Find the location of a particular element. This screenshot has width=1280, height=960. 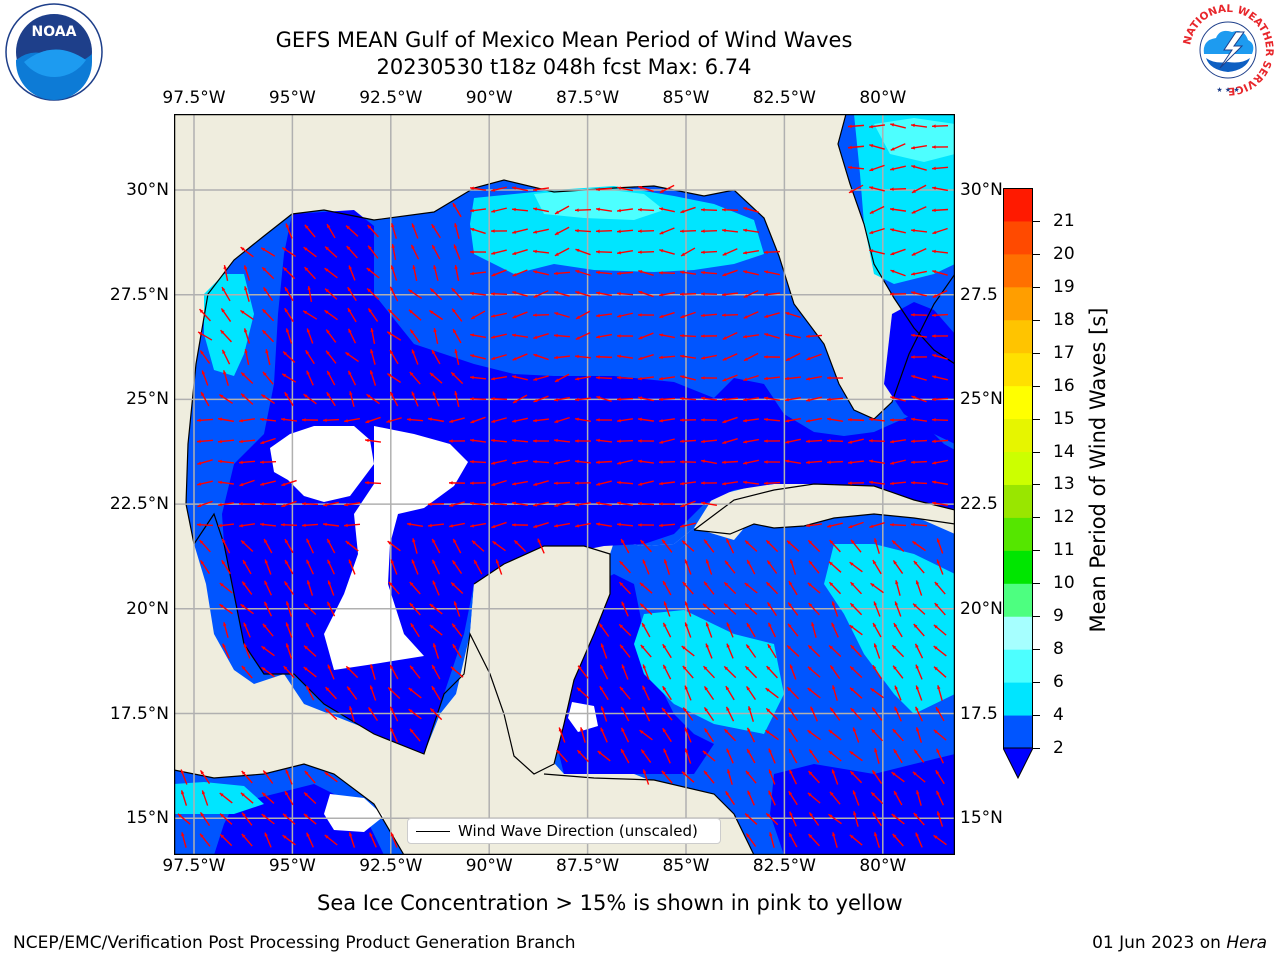

map-subtitle: 20230530 t18z 048h fcst Max: 6.74 is located at coordinates (564, 67).